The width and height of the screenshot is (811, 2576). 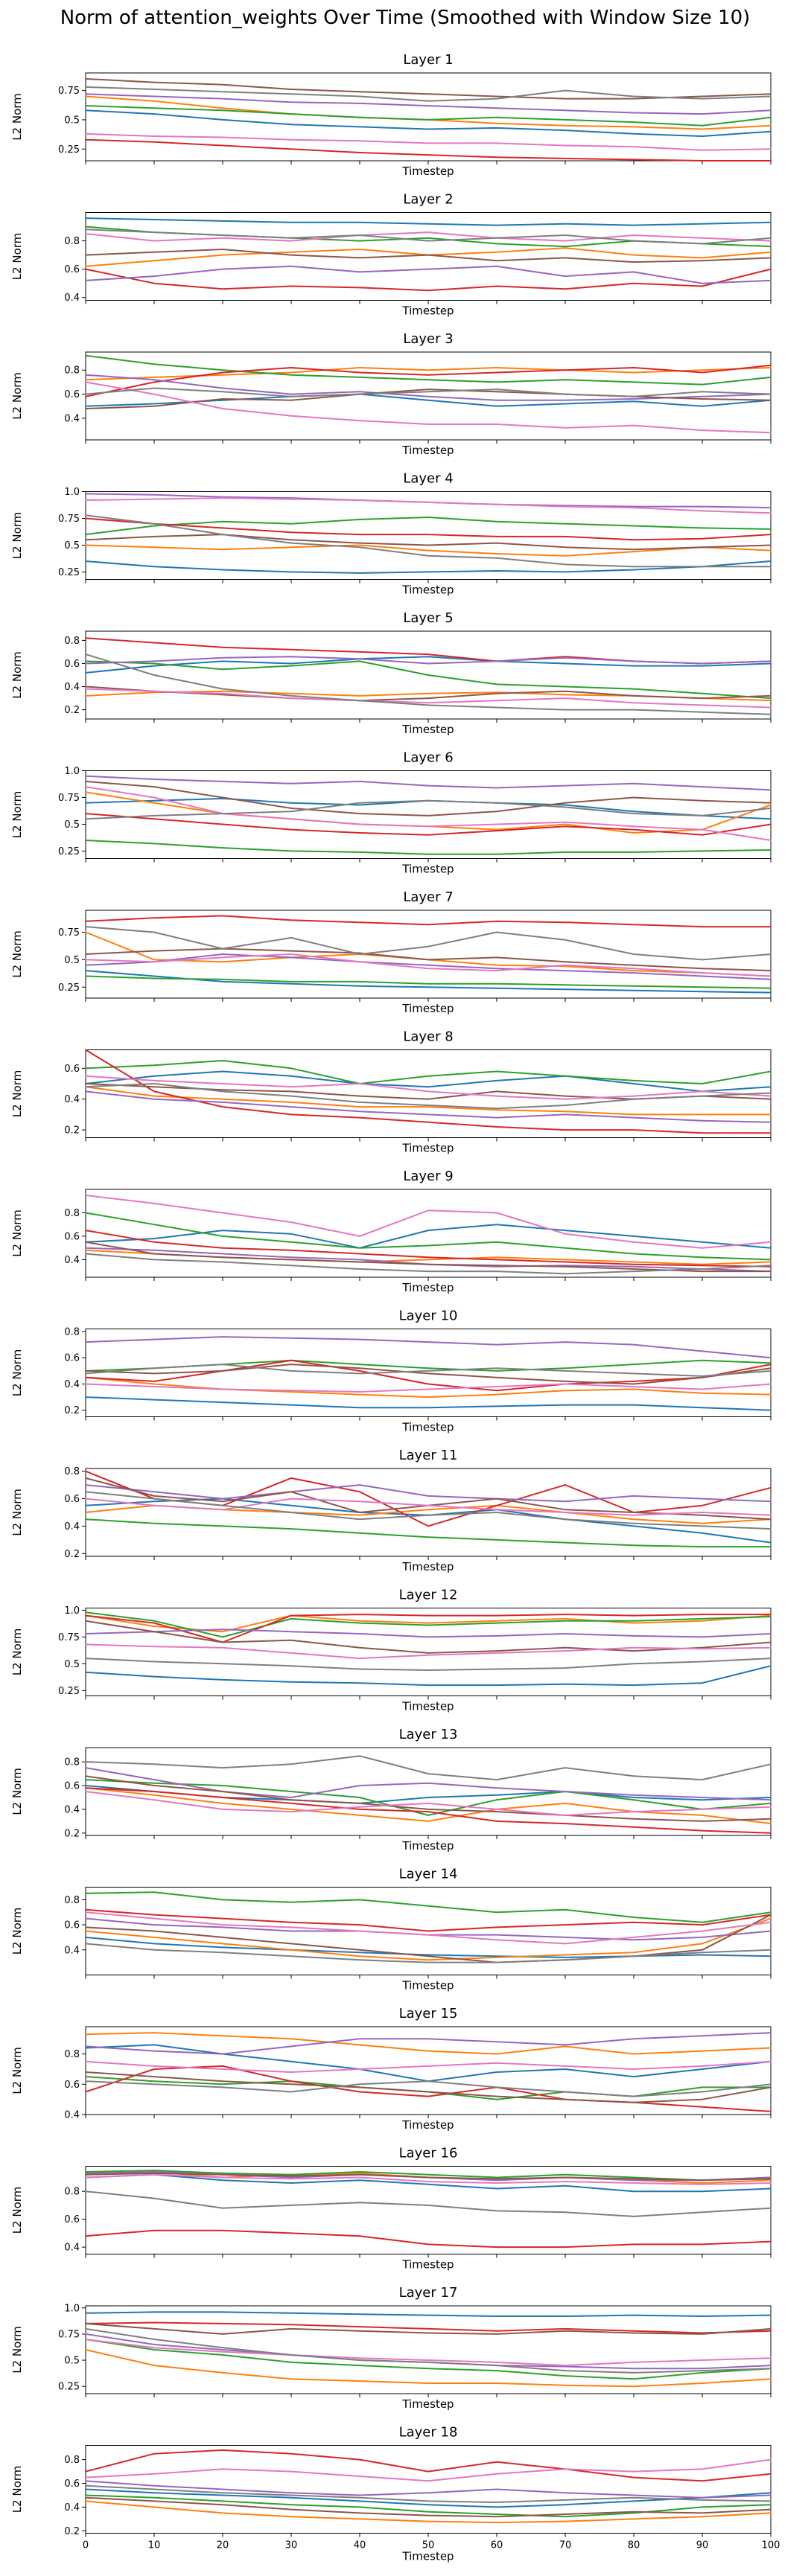 I want to click on y-tick-label: 1.0, so click(x=72, y=2308).